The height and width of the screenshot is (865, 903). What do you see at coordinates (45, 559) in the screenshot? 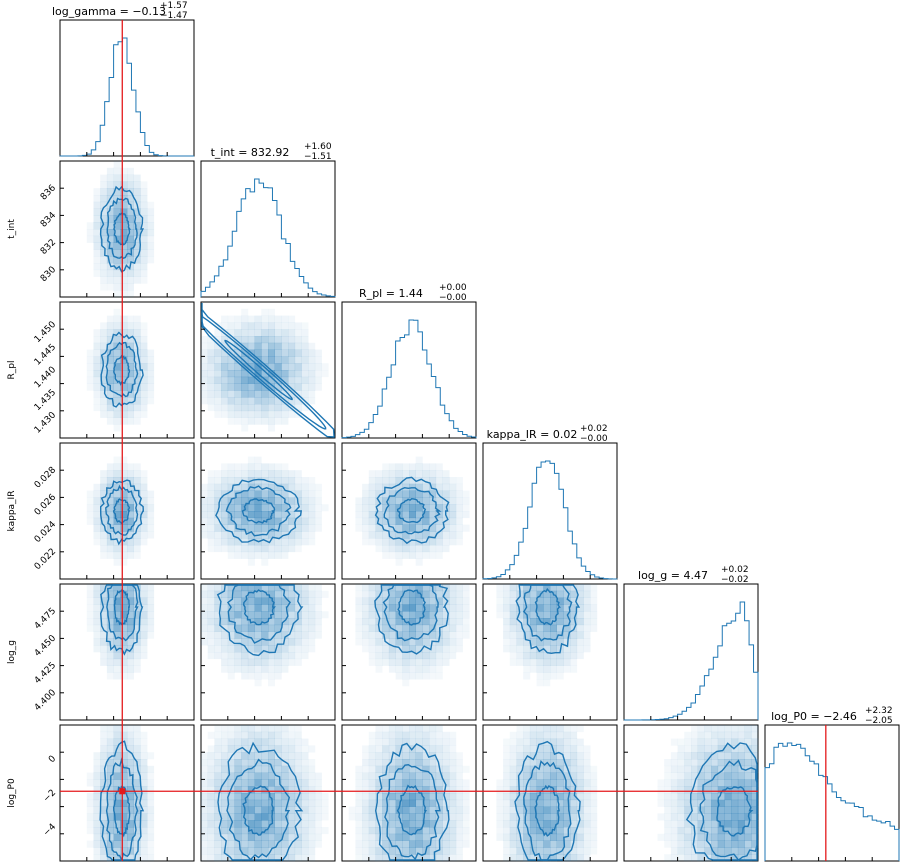
I see `ytick-kappa_IR: 0.022` at bounding box center [45, 559].